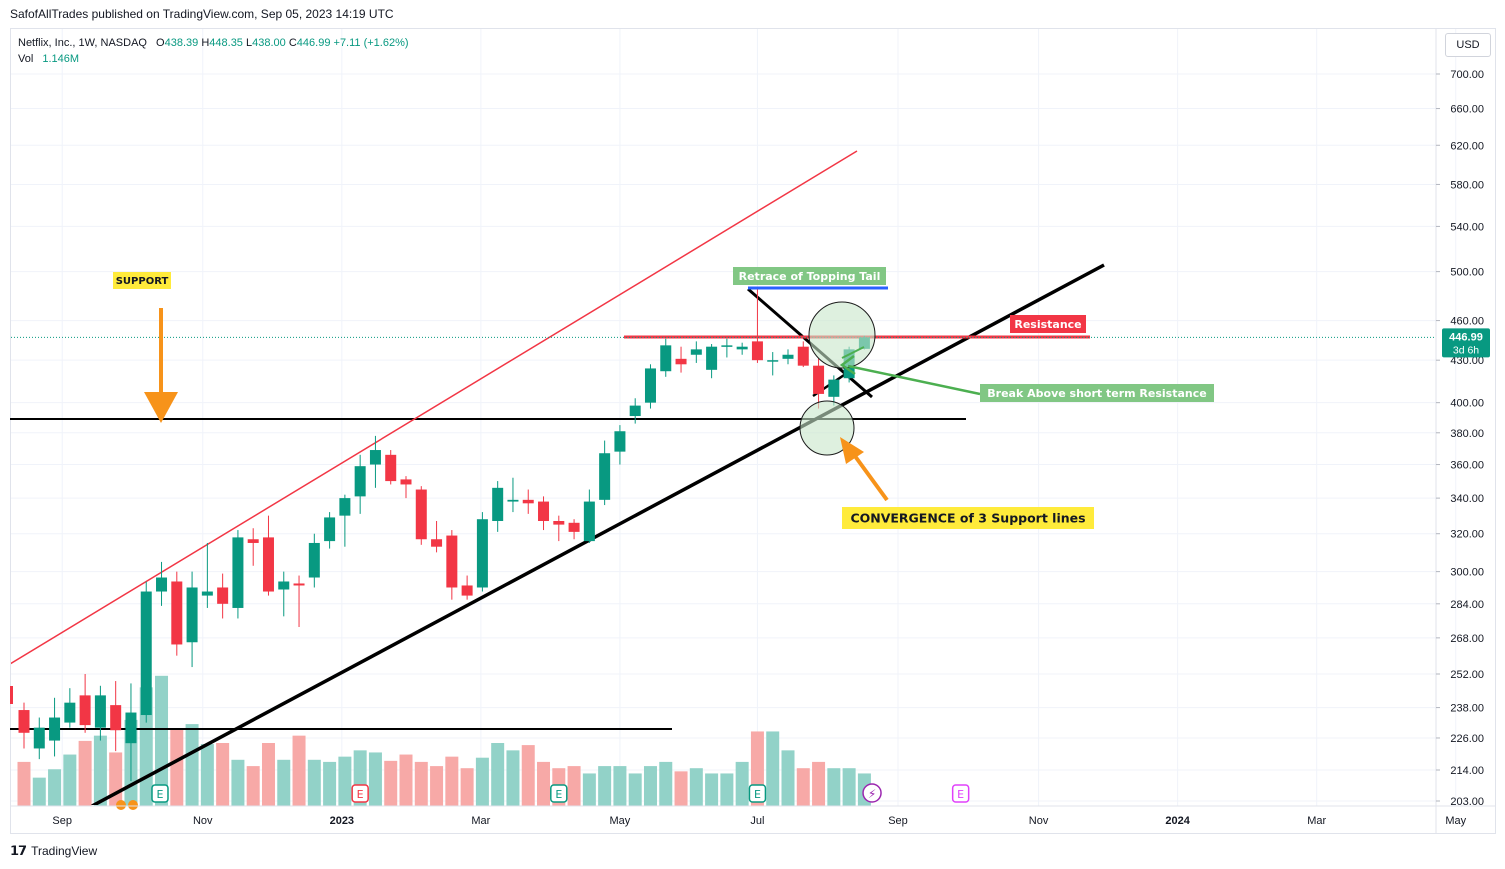 This screenshot has width=1505, height=869. I want to click on support-label: SUPPORT, so click(142, 281).